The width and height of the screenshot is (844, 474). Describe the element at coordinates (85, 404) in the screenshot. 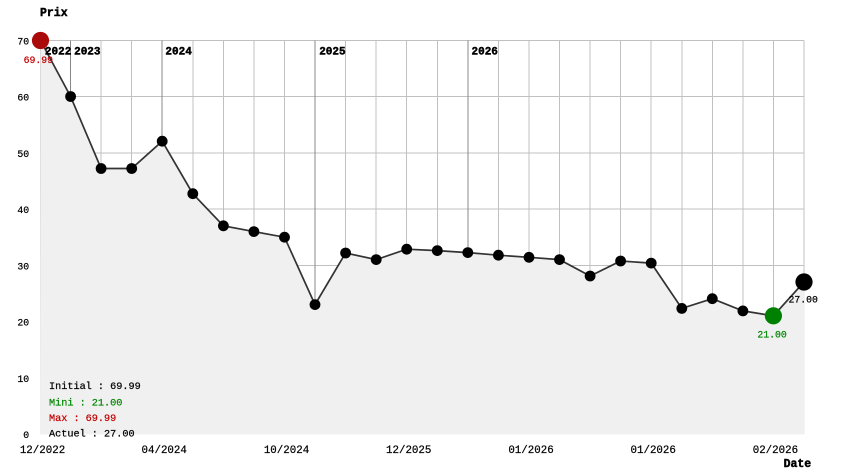

I see `svg-text: Mini : 21.00` at that location.